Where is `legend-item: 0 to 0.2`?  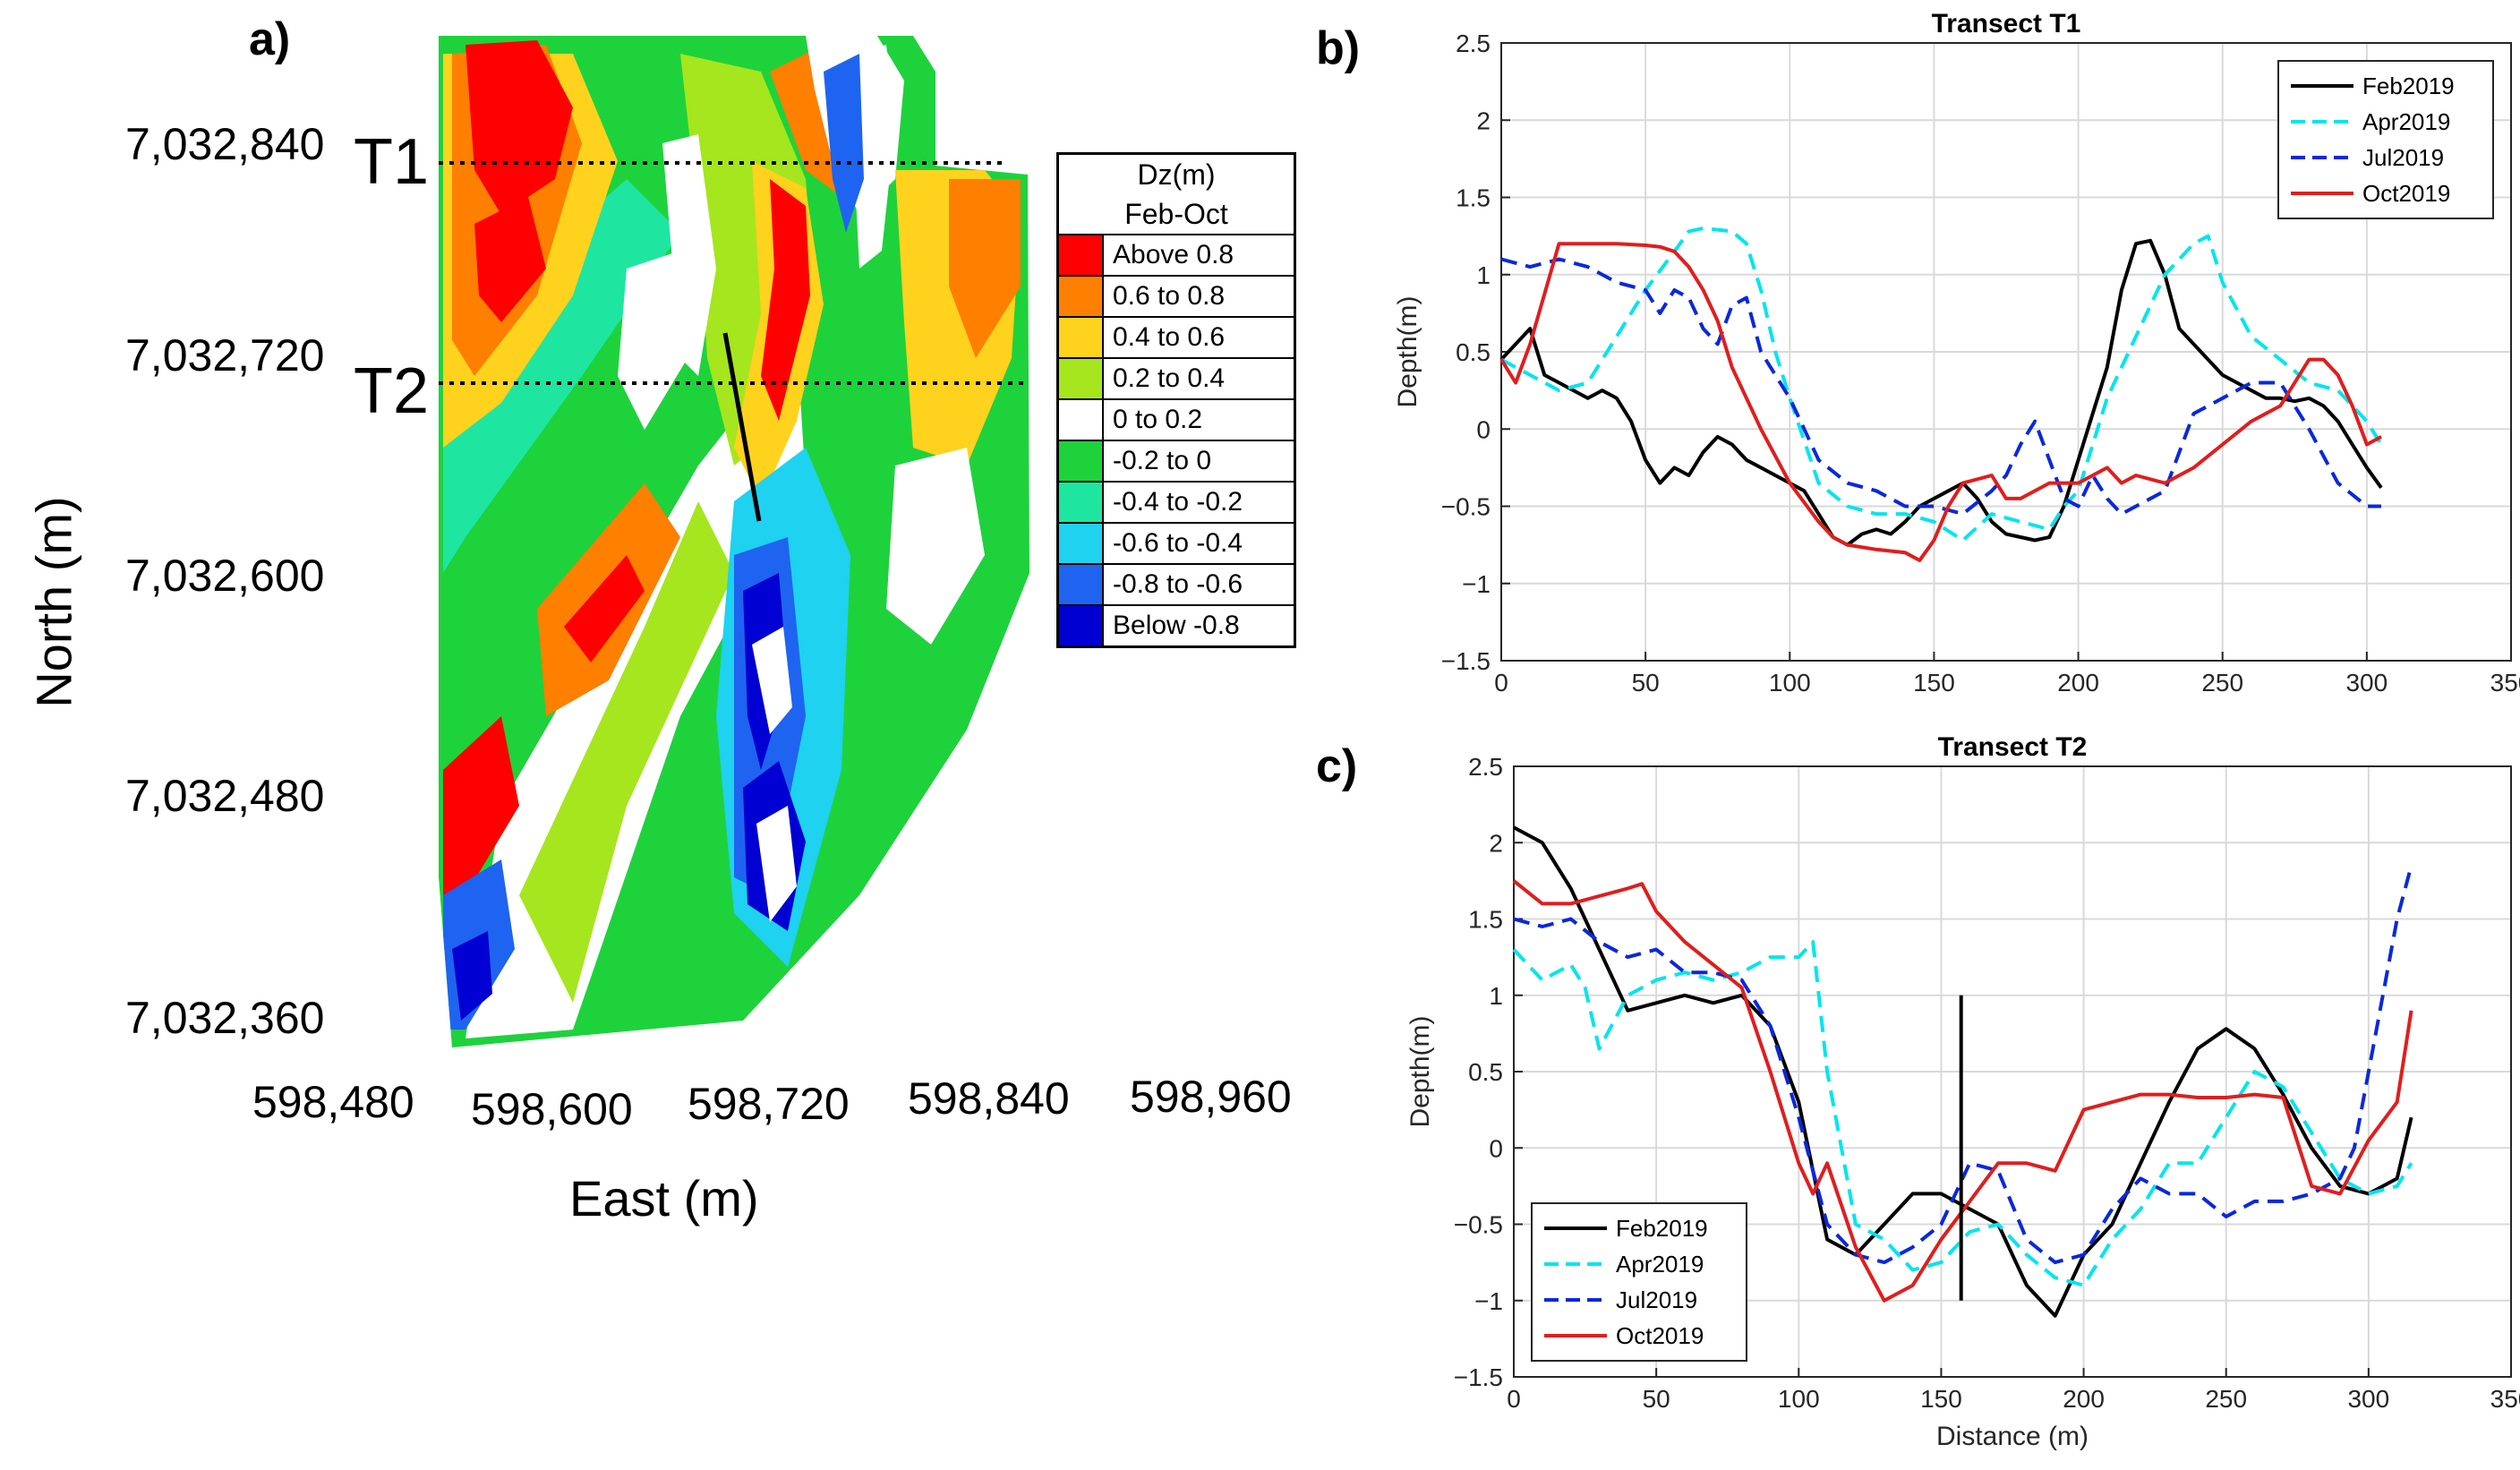
legend-item: 0 to 0.2 is located at coordinates (1176, 419).